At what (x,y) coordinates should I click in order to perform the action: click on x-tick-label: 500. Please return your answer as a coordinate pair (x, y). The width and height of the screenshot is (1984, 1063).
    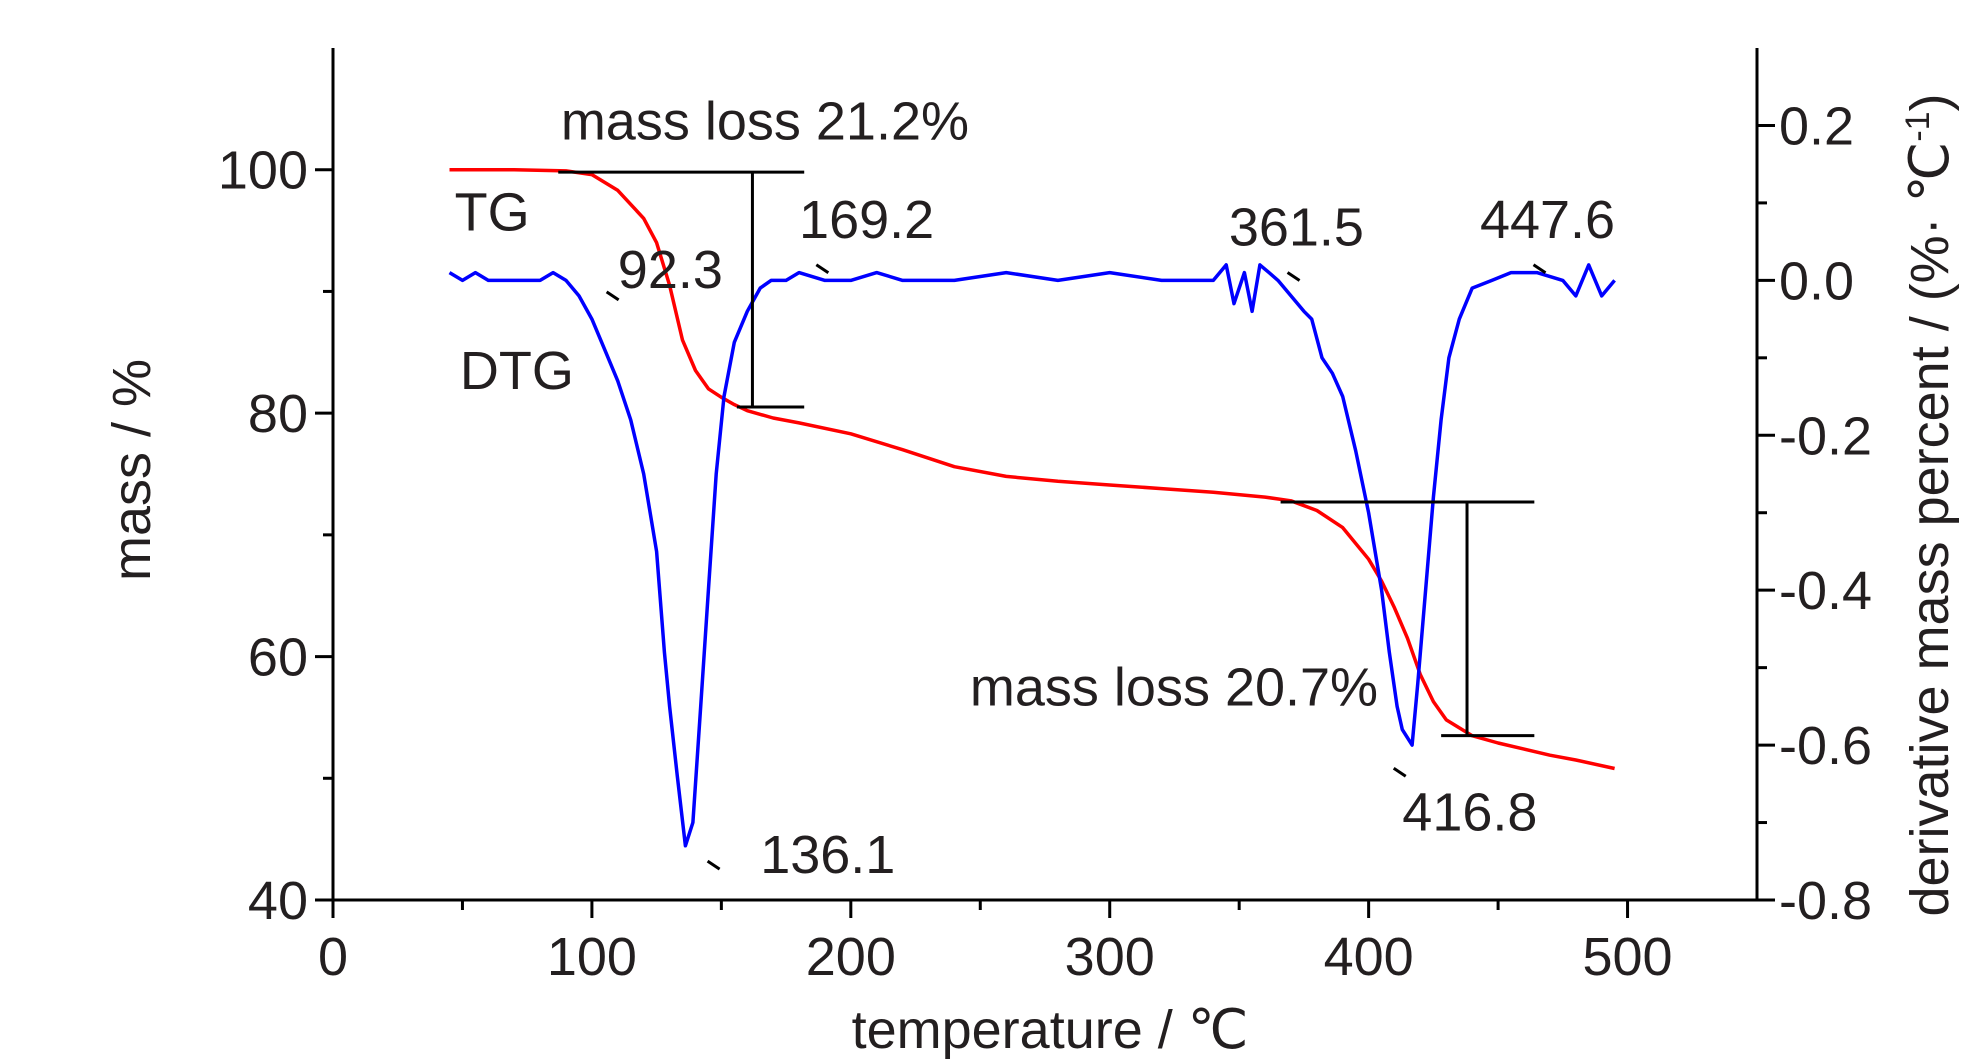
    Looking at the image, I should click on (1627, 957).